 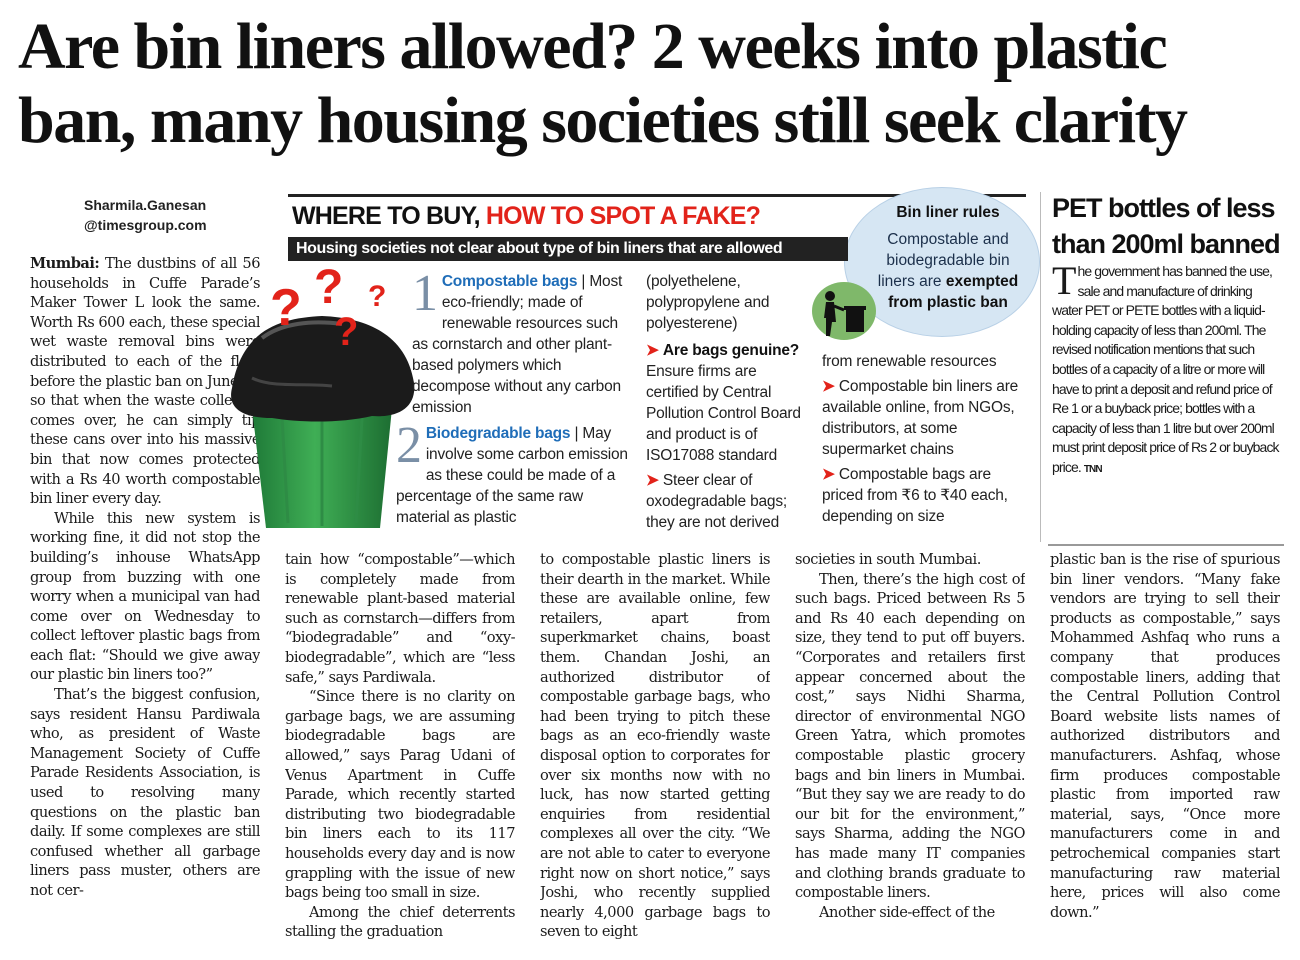 What do you see at coordinates (907, 912) in the screenshot?
I see `article-paragraph: Another side-effect of the` at bounding box center [907, 912].